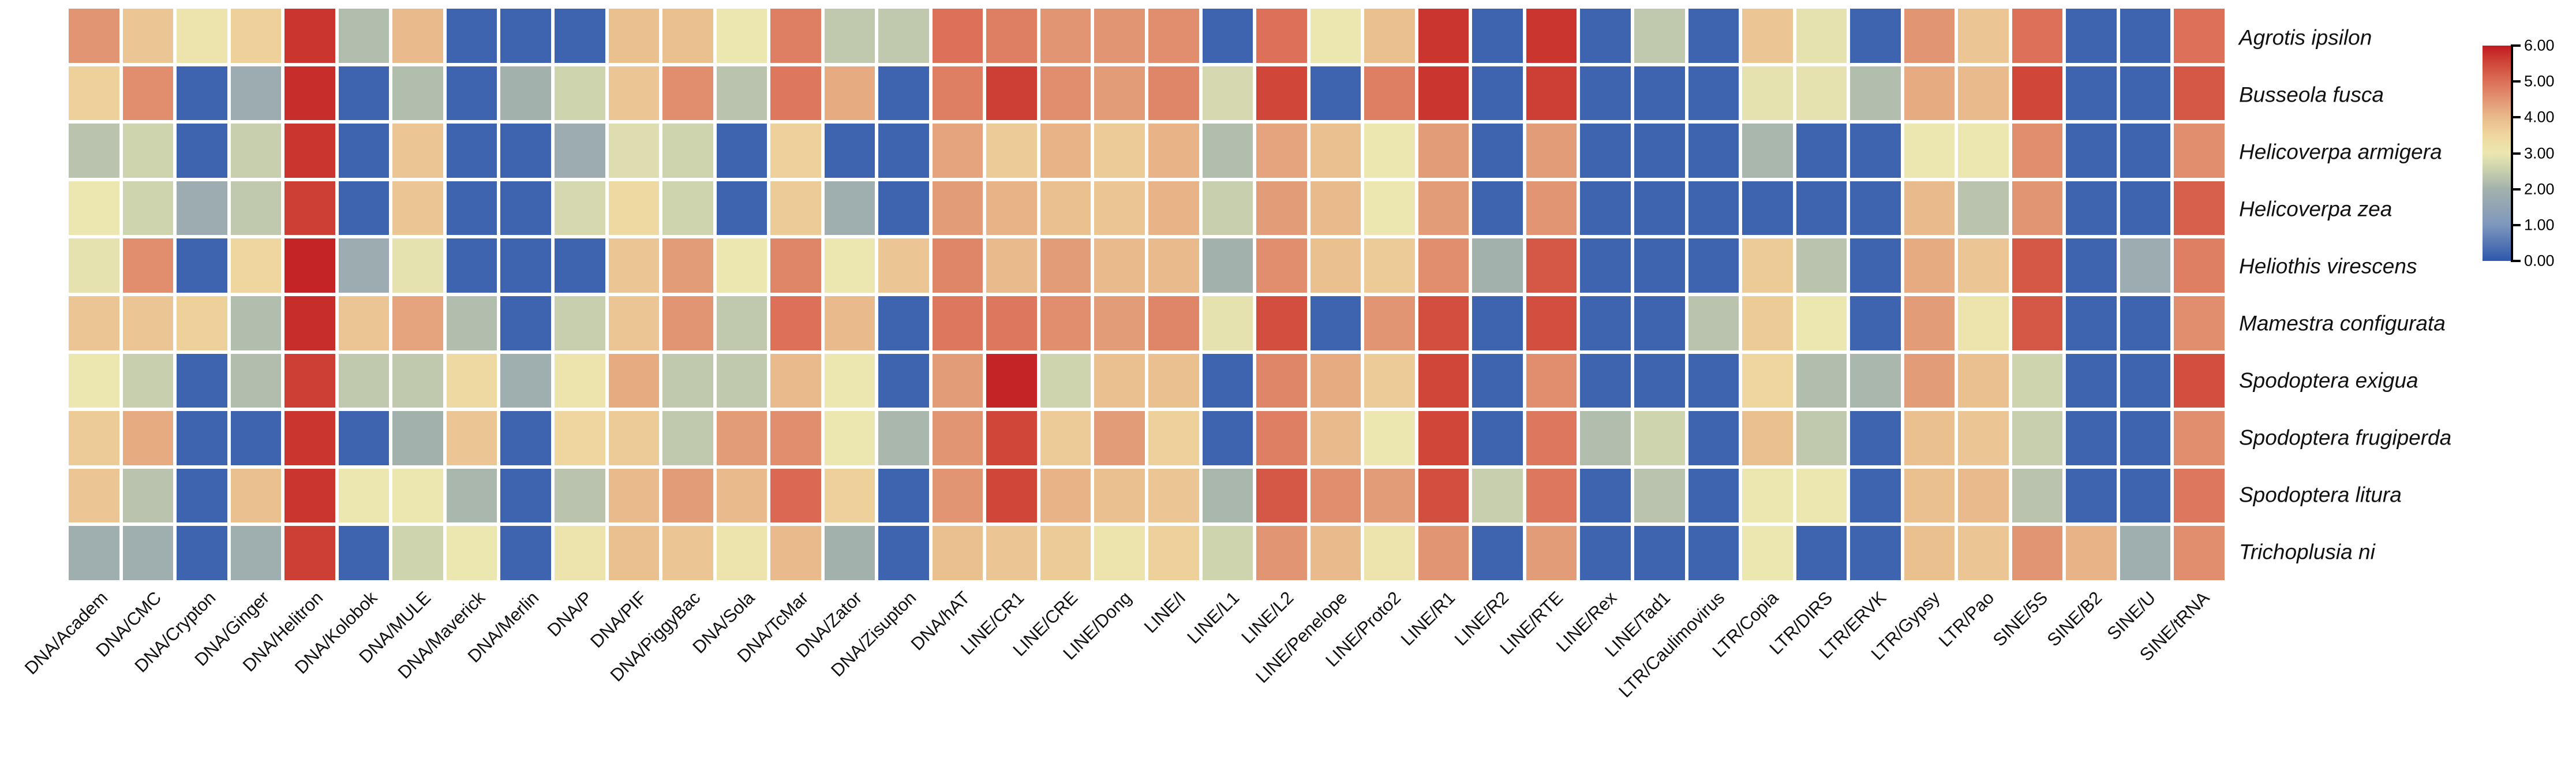 This screenshot has height=773, width=2576. Describe the element at coordinates (2512, 153) in the screenshot. I see `colorbar-axis-line` at that location.